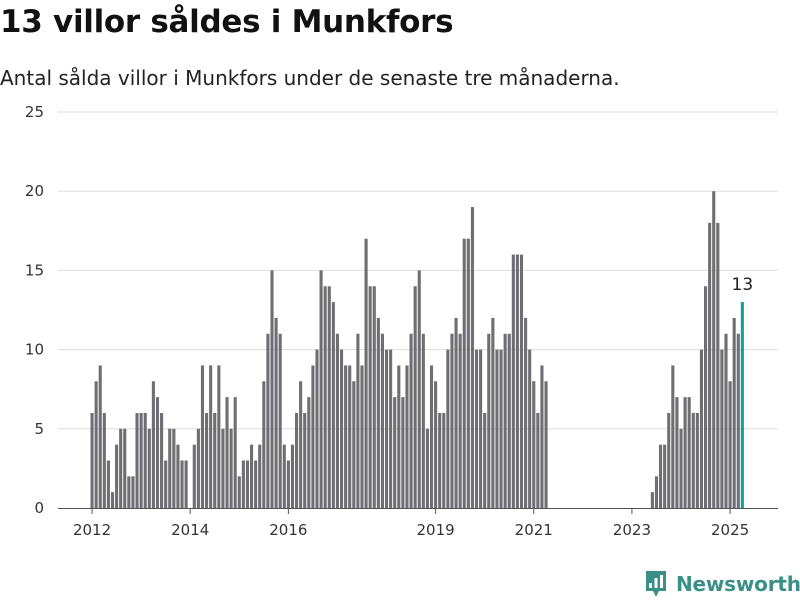 The width and height of the screenshot is (800, 600). What do you see at coordinates (656, 584) in the screenshot?
I see `newsworthy-logo-icon` at bounding box center [656, 584].